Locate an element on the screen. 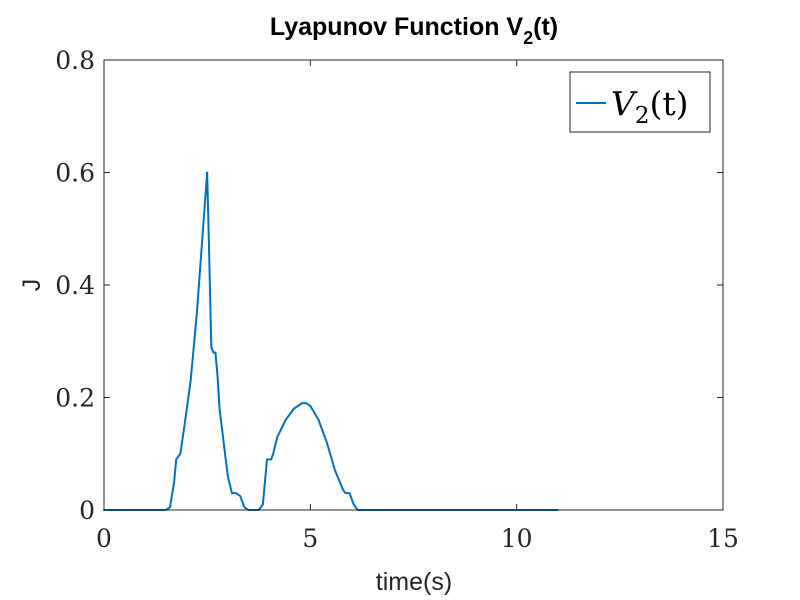 Image resolution: width=800 pixels, height=600 pixels. x-tick-label: 5 is located at coordinates (310, 538).